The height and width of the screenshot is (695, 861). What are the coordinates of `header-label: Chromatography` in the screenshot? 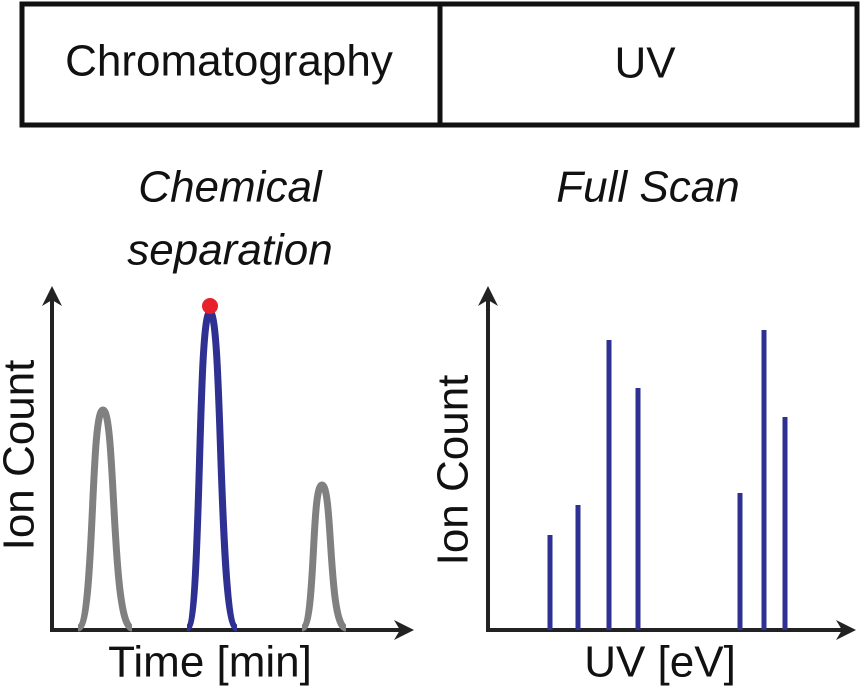 It's located at (229, 61).